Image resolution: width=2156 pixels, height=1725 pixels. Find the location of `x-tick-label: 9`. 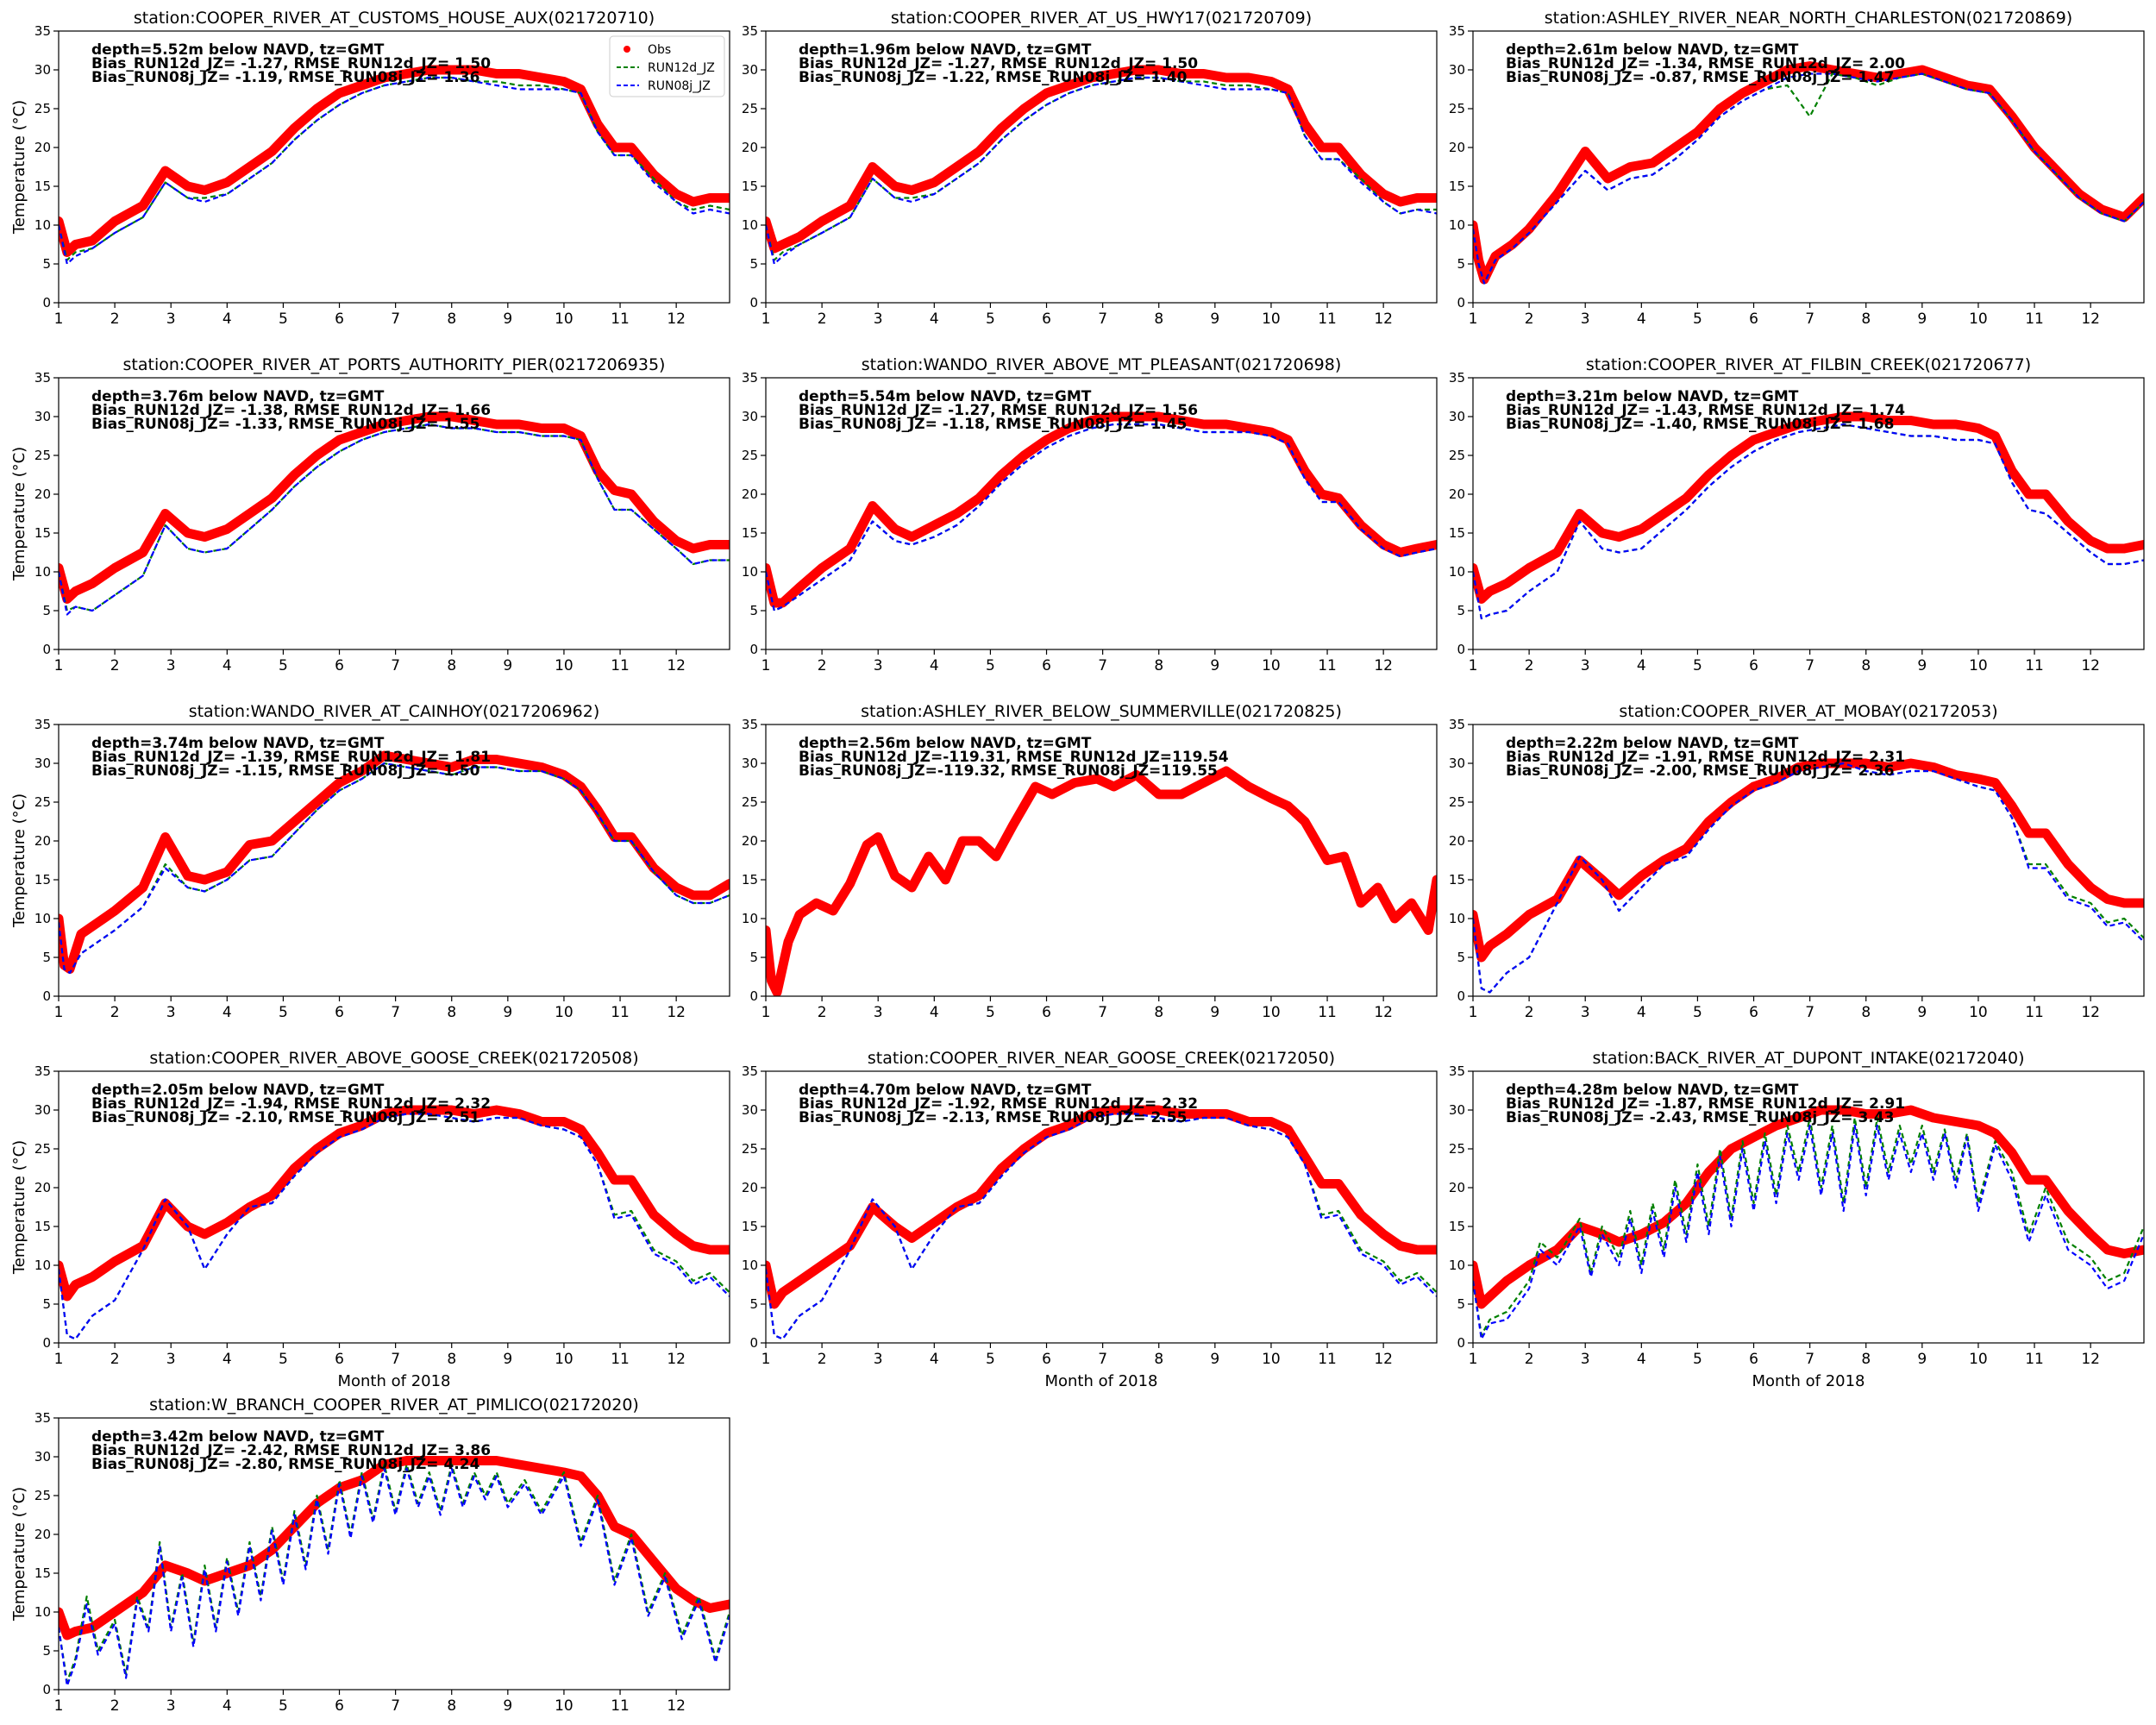

x-tick-label: 9 is located at coordinates (1922, 1359).